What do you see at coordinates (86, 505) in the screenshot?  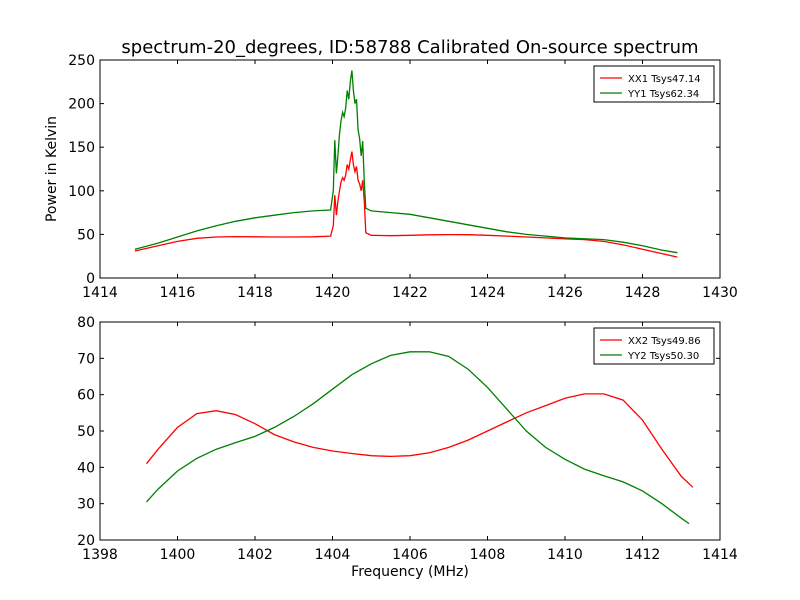 I see `y-tick-label: 30` at bounding box center [86, 505].